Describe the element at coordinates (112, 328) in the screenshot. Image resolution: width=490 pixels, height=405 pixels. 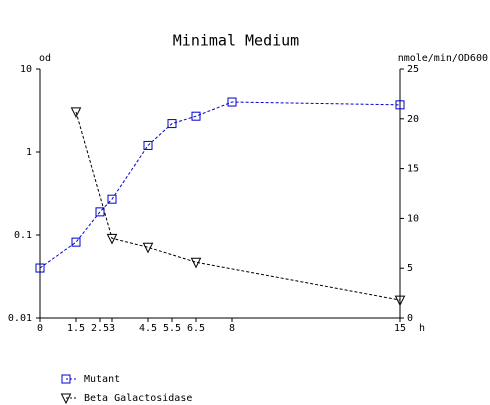
I see `x-tick-label: 3` at that location.